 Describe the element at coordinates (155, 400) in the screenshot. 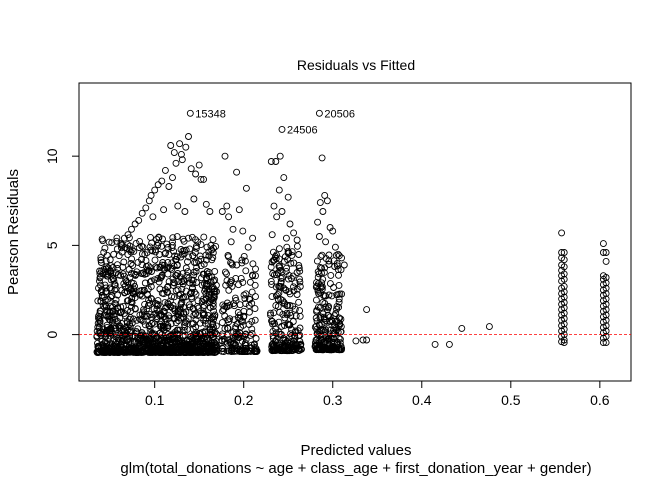

I see `x-tick-label: 0.1` at that location.